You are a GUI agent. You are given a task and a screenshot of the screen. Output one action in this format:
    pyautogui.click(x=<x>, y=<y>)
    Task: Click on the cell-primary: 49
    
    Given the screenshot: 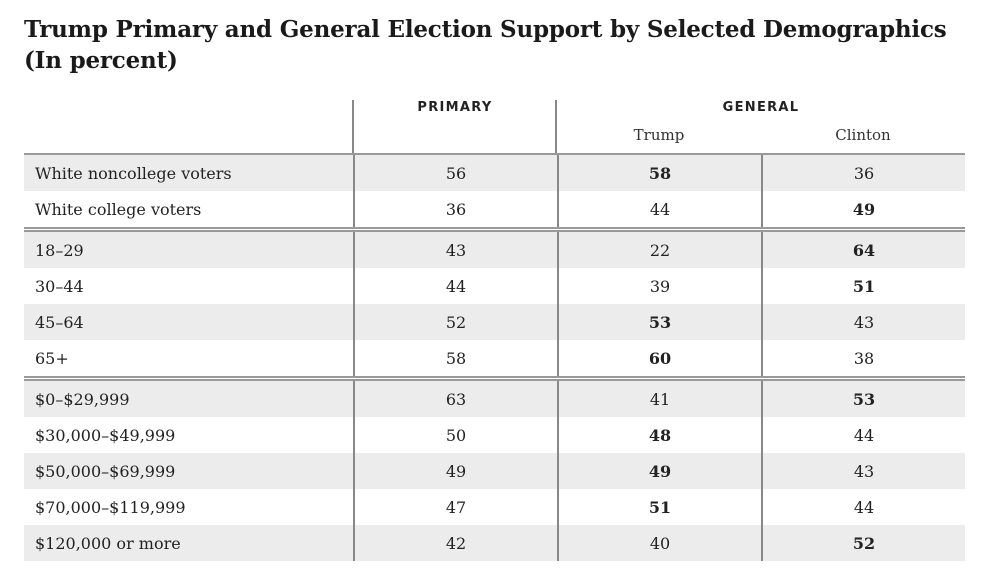 What is the action you would take?
    pyautogui.click(x=455, y=471)
    